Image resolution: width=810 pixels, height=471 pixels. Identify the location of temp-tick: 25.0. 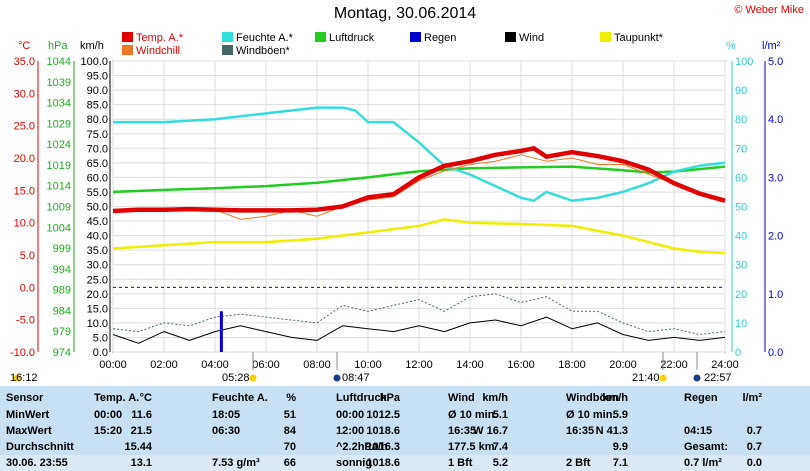
(24, 127).